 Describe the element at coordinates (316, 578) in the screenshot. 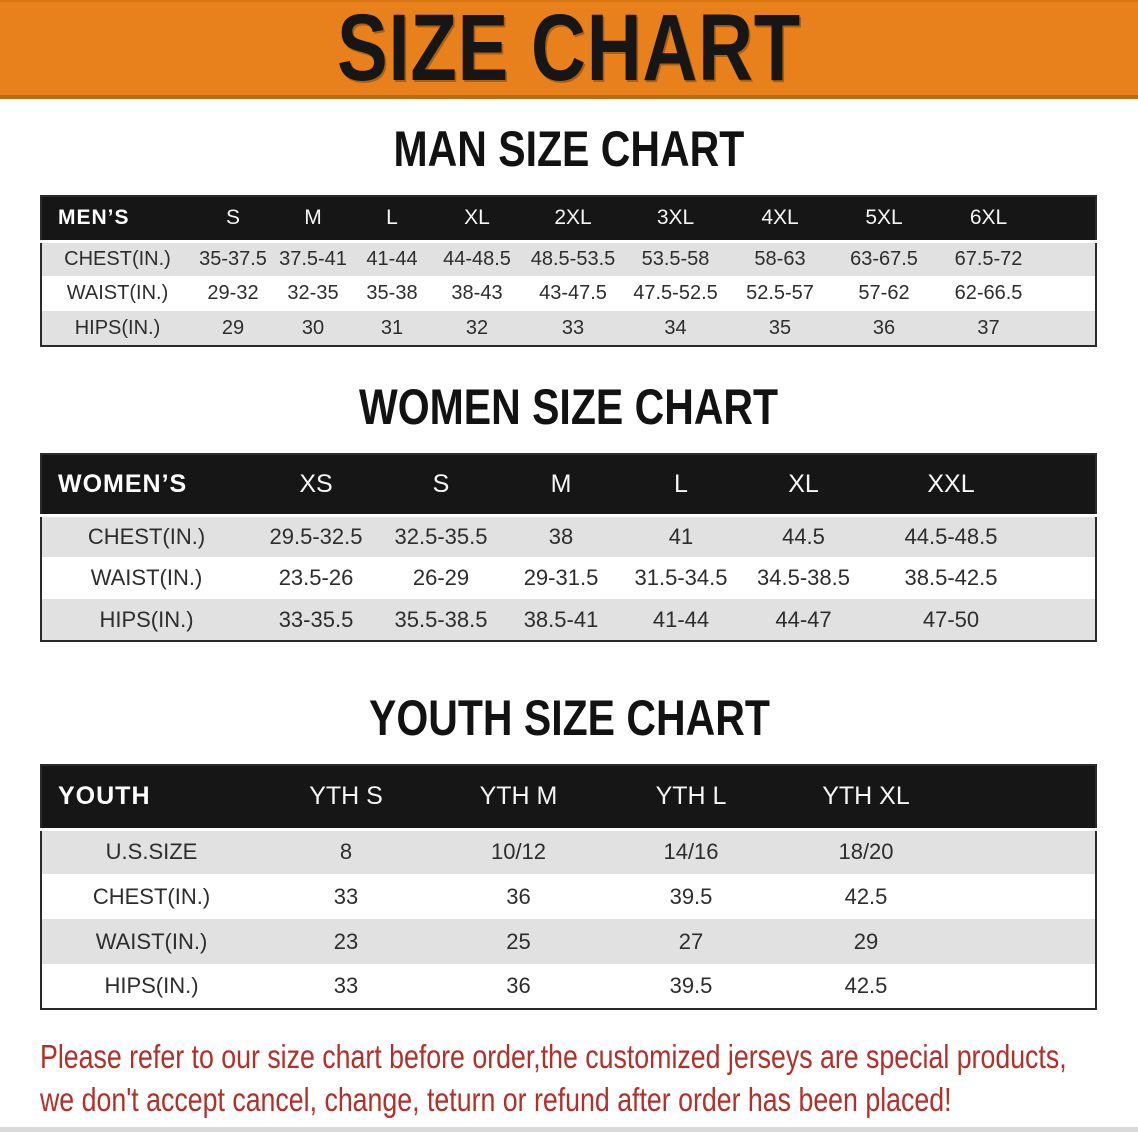

I see `size-value-cell: 23.5-26` at that location.